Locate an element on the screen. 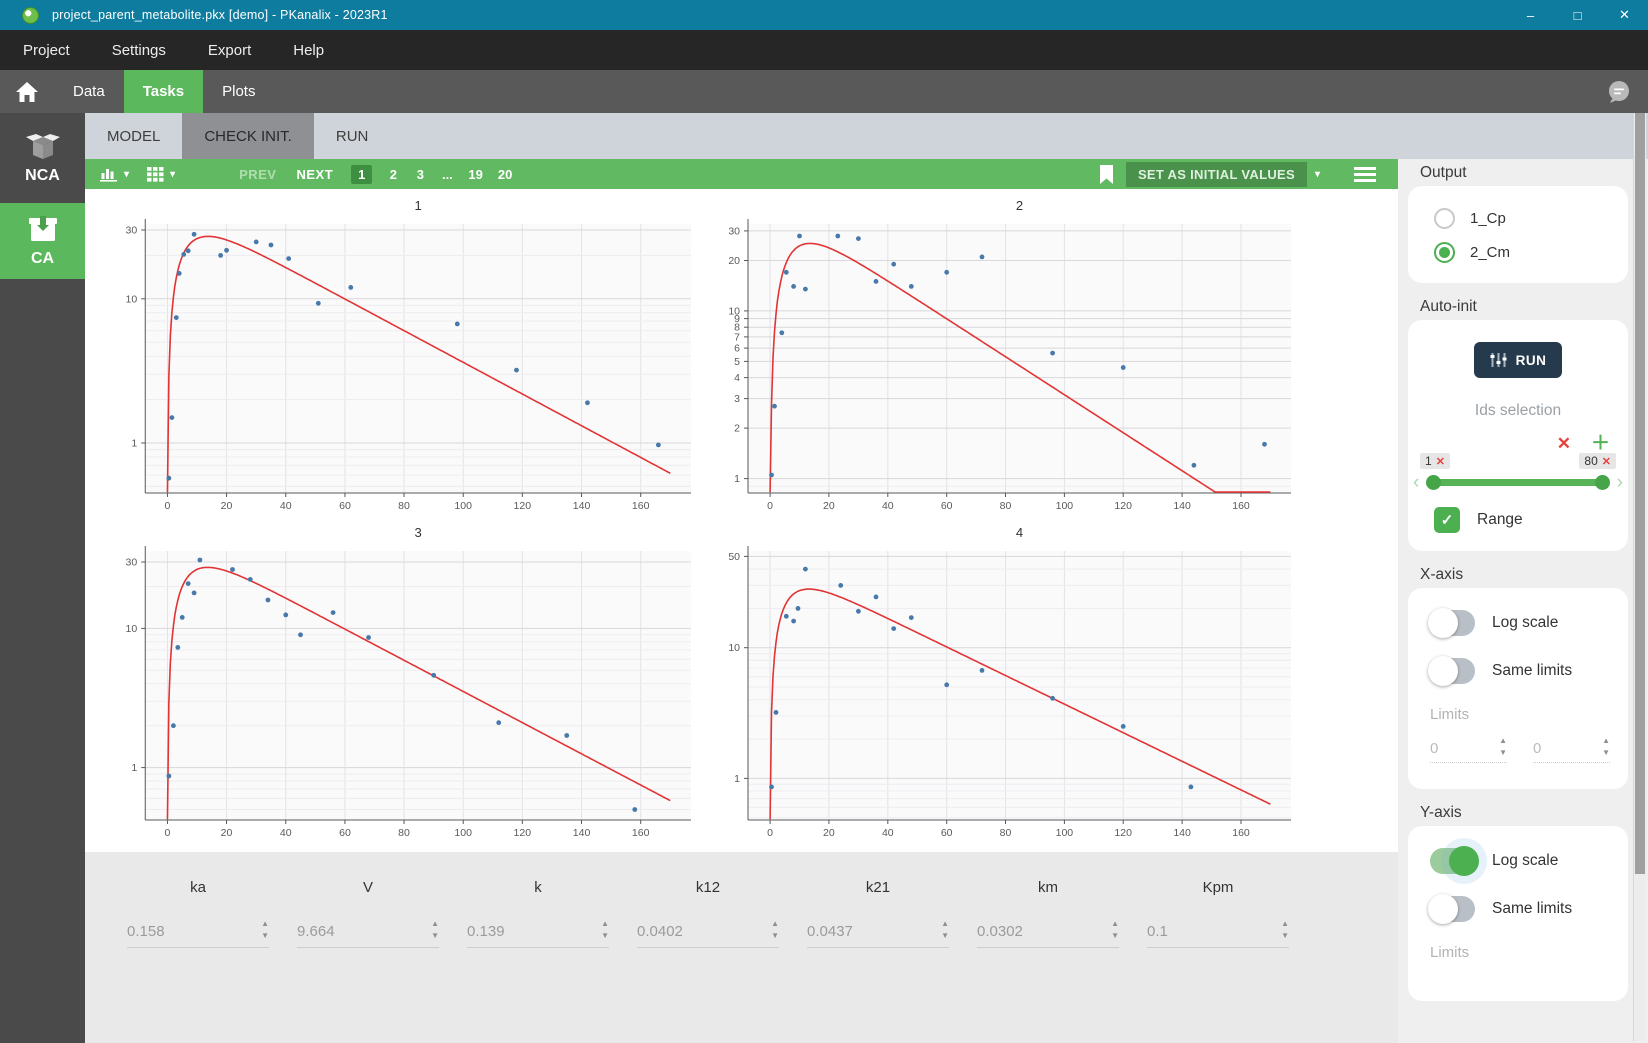  menu-settings: Settings is located at coordinates (138, 50).